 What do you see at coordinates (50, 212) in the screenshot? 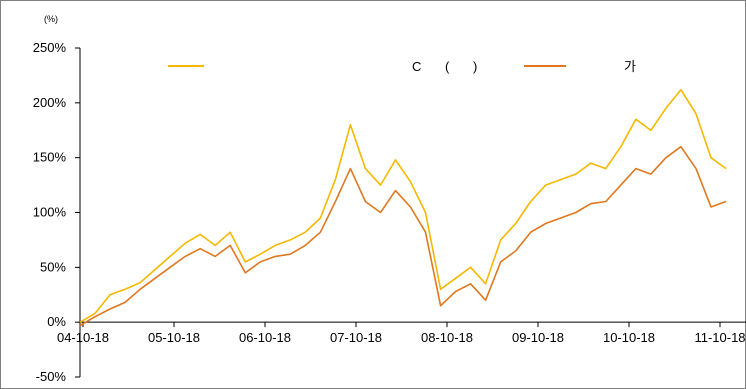
I see `y-tick-label: 100%` at bounding box center [50, 212].